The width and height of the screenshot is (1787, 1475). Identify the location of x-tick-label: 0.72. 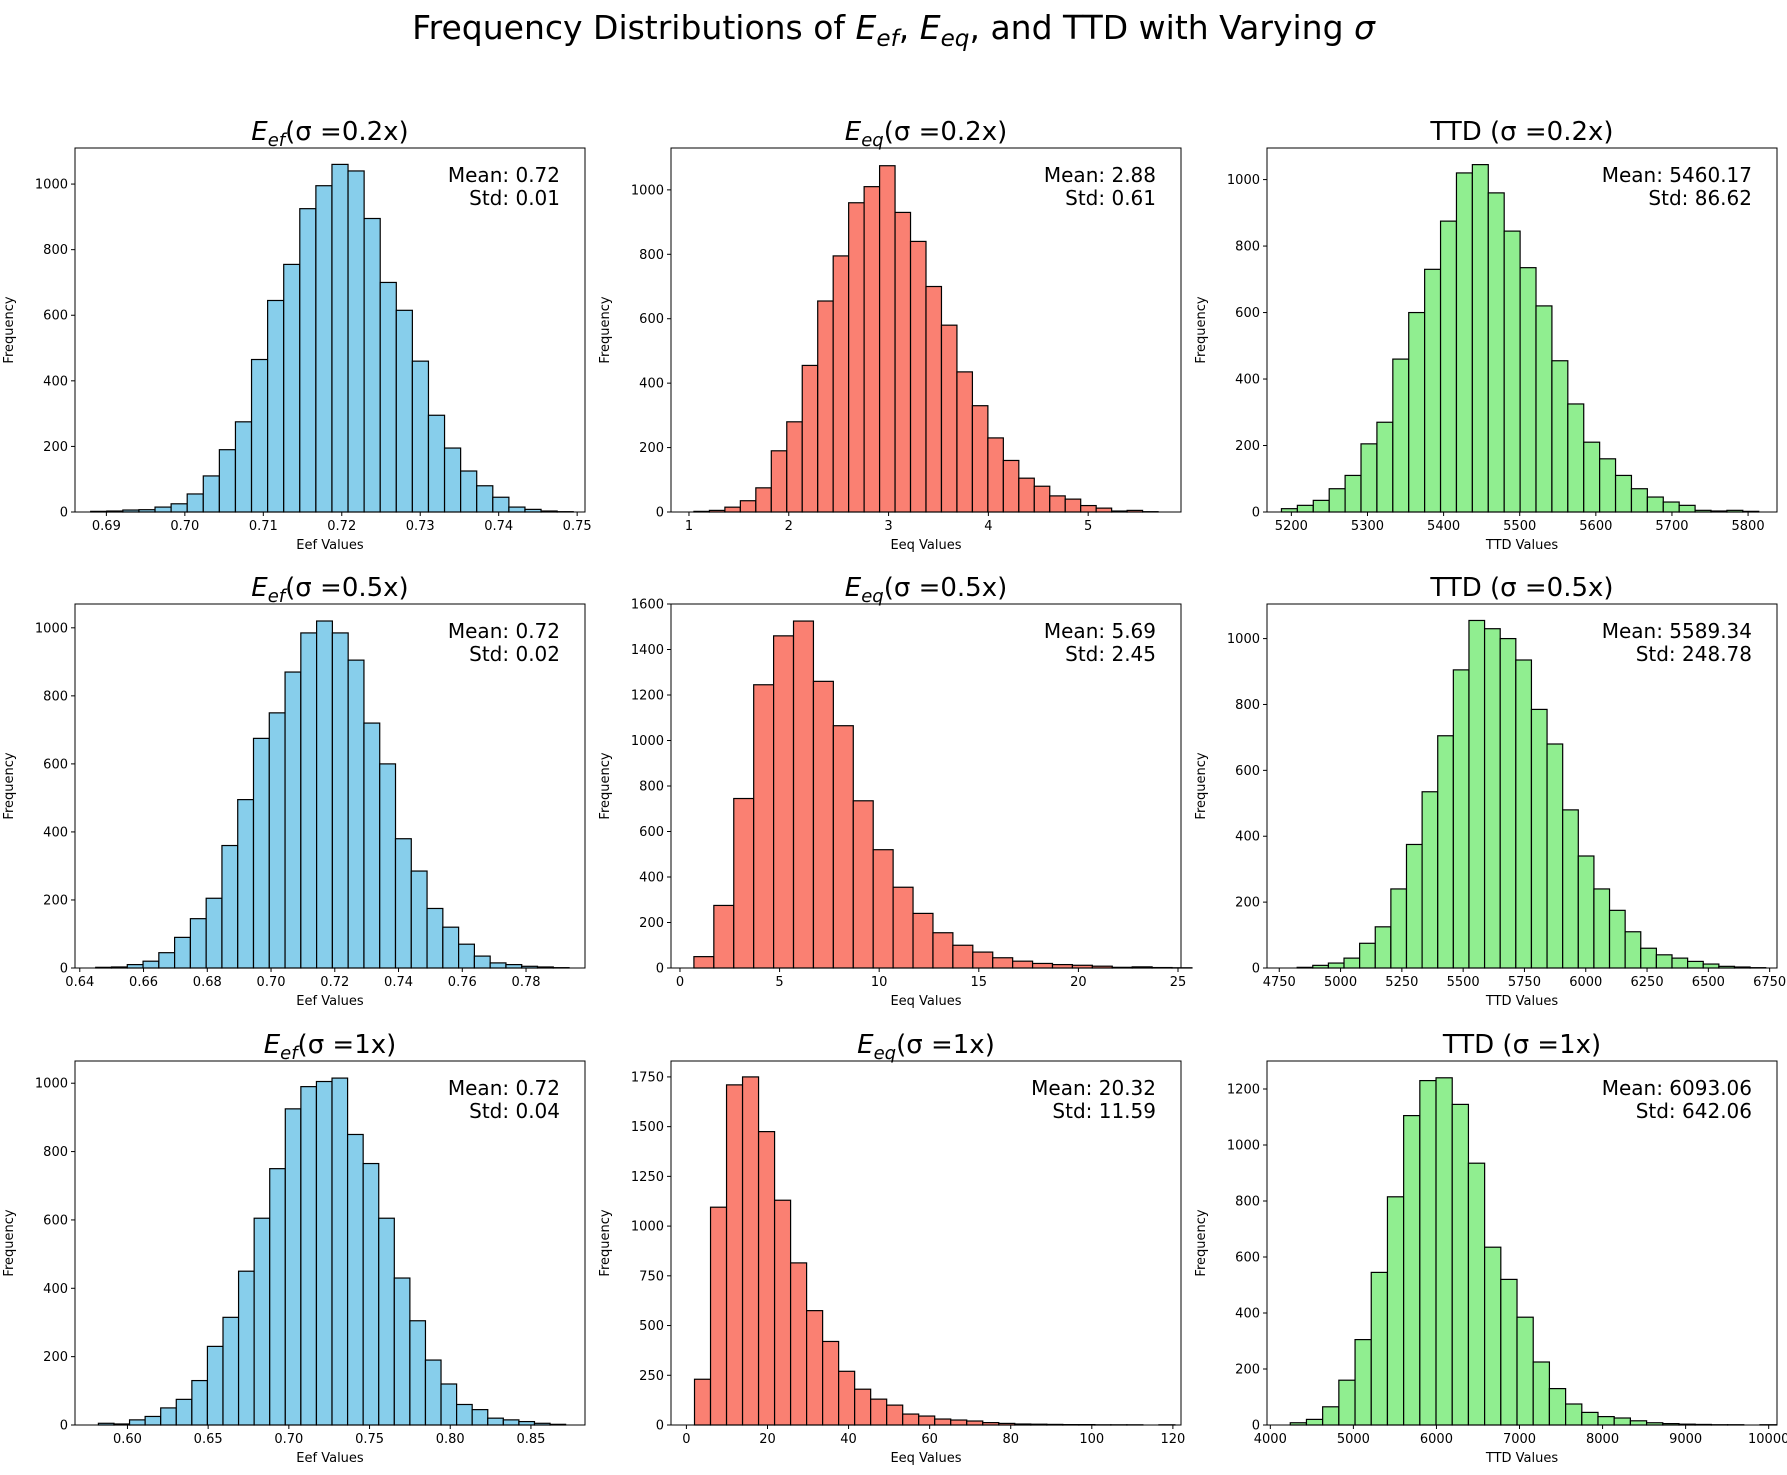
(341, 526).